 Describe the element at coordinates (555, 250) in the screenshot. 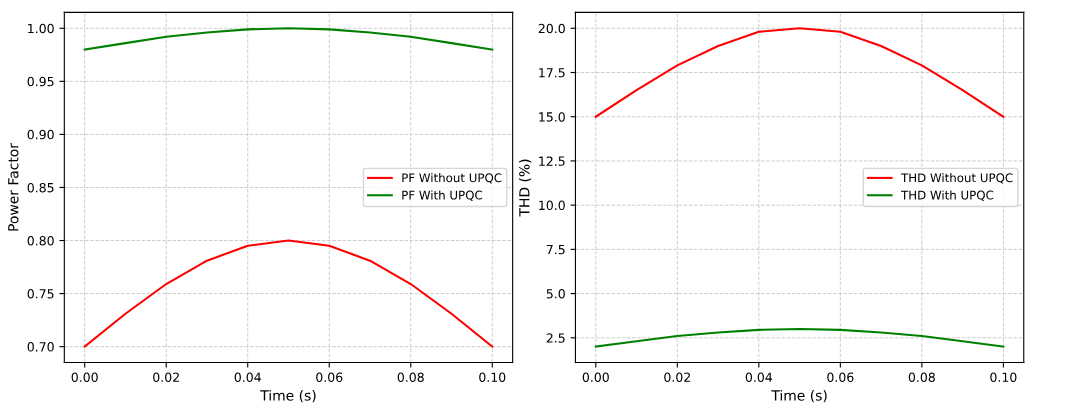

I see `y-tick-label: 7.5` at that location.